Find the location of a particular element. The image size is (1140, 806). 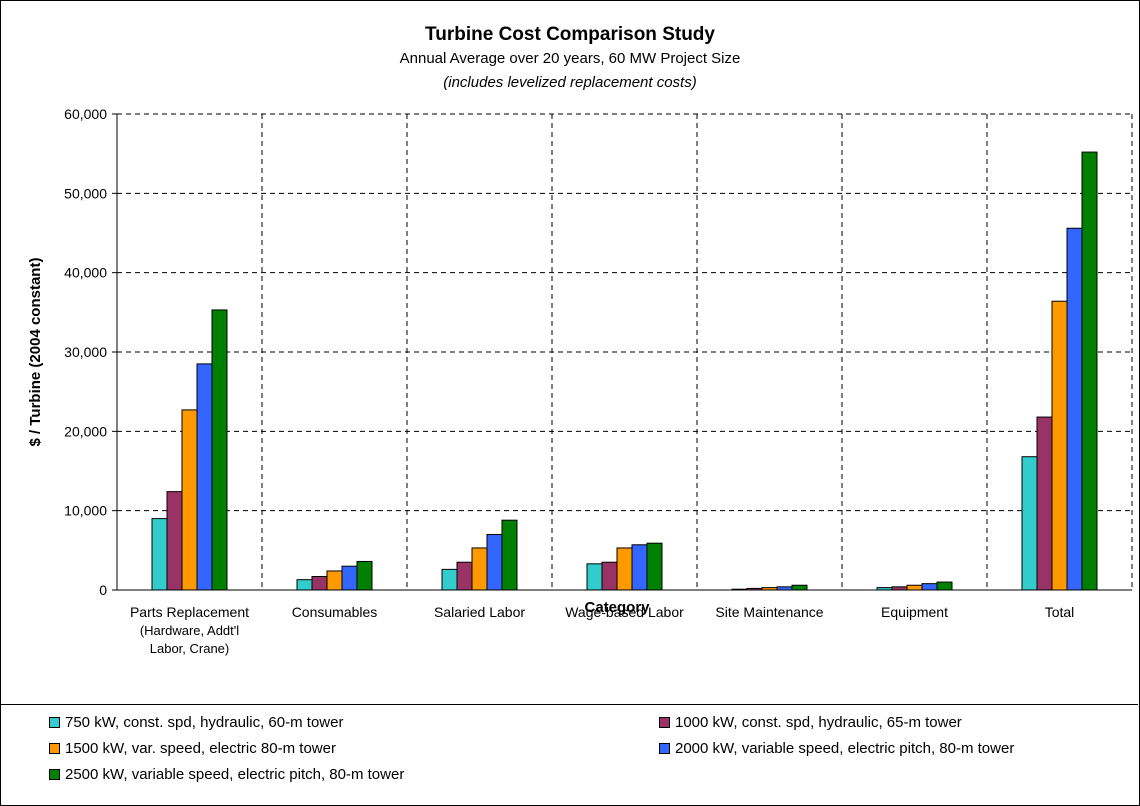

chart-title: Turbine Cost Comparison Study is located at coordinates (570, 34).